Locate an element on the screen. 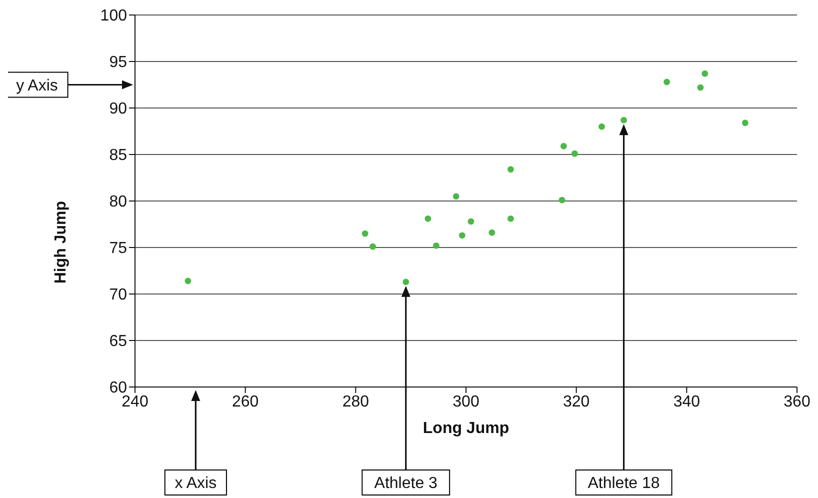 This screenshot has height=498, width=818. x-tick-label: 320 is located at coordinates (576, 401).